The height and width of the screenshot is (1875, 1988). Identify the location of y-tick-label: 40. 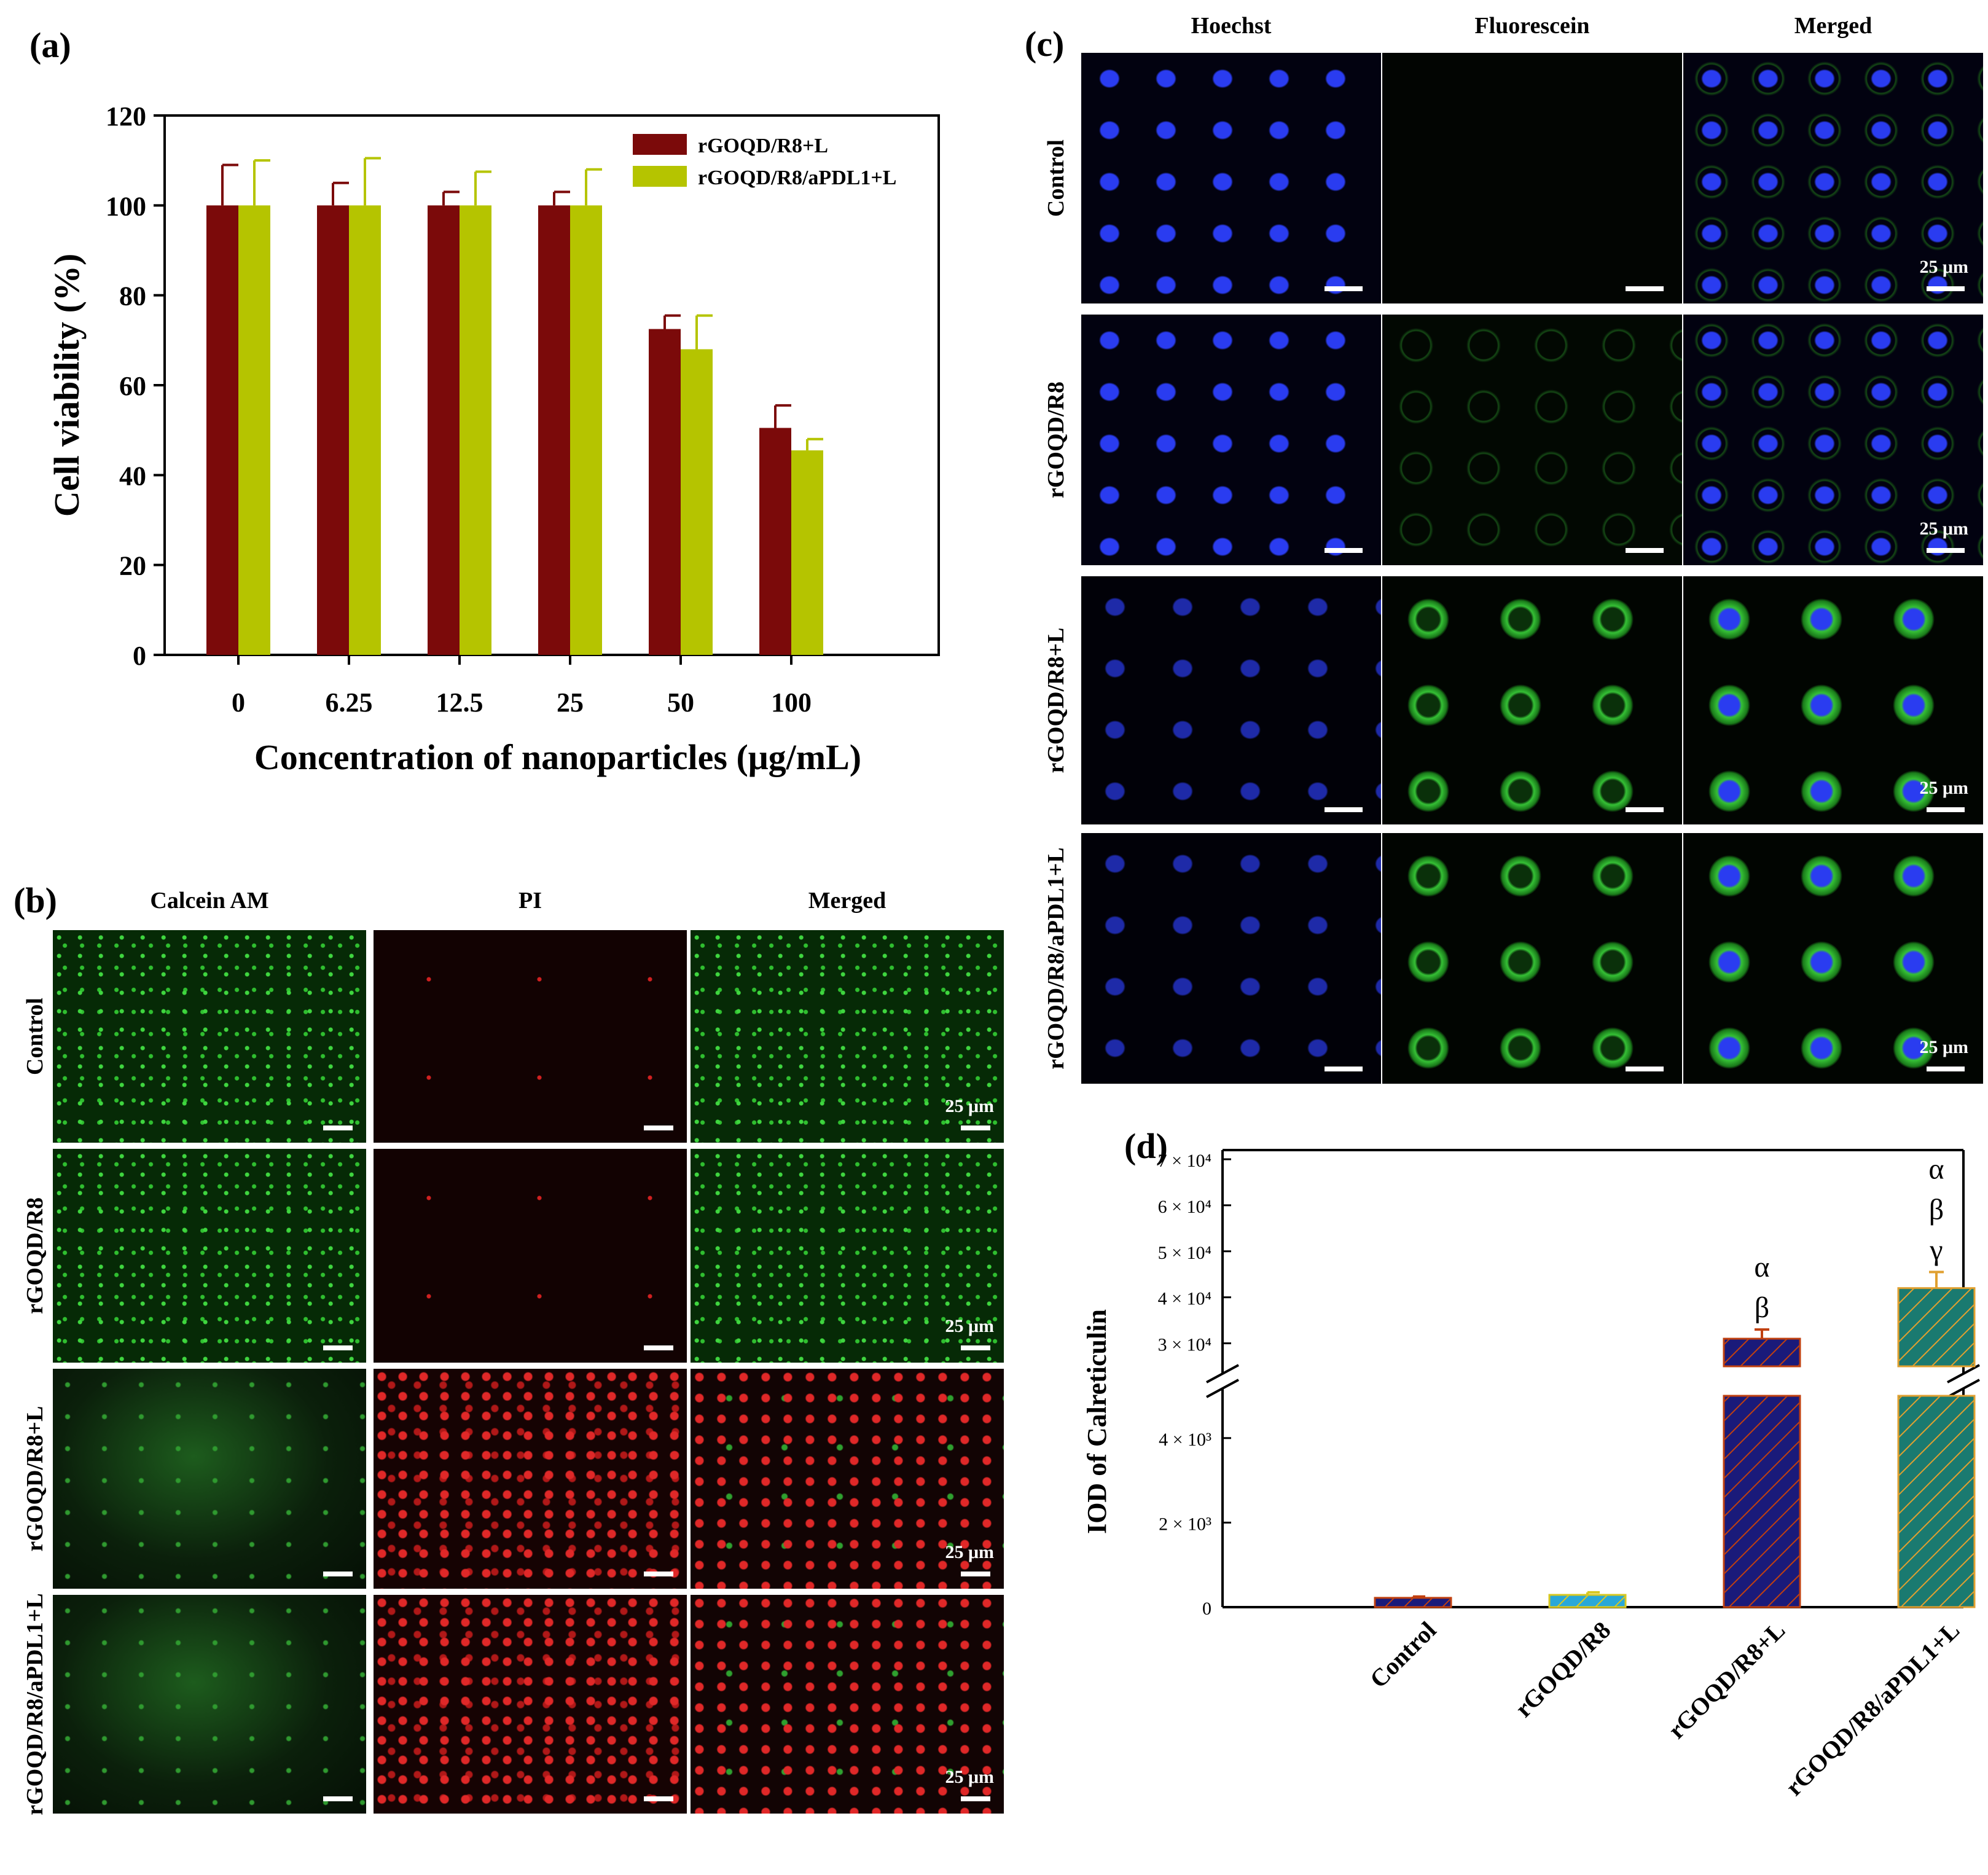
(132, 476).